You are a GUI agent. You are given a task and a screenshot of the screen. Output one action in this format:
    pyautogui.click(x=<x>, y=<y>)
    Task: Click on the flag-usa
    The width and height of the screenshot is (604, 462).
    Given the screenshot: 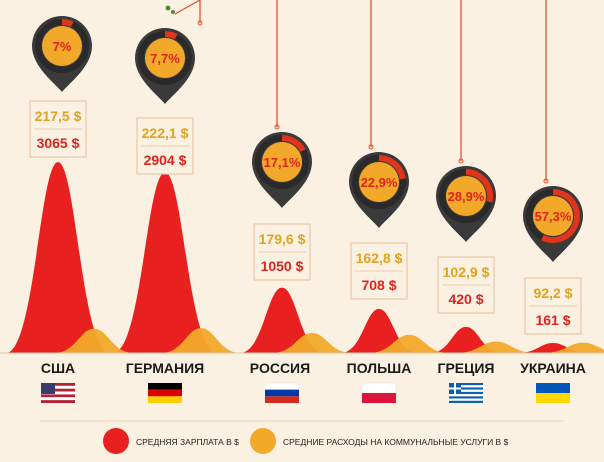 What is the action you would take?
    pyautogui.click(x=58, y=393)
    